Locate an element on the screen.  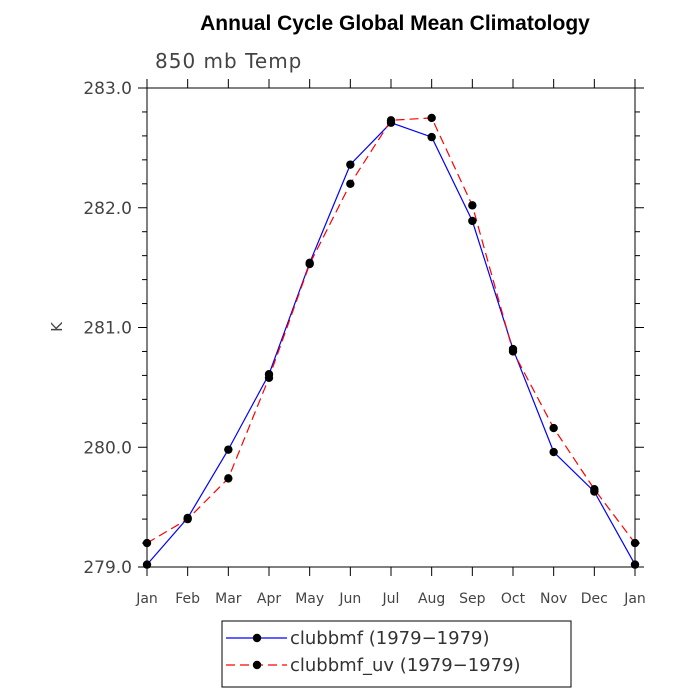
x-tick-label: Mar is located at coordinates (228, 599).